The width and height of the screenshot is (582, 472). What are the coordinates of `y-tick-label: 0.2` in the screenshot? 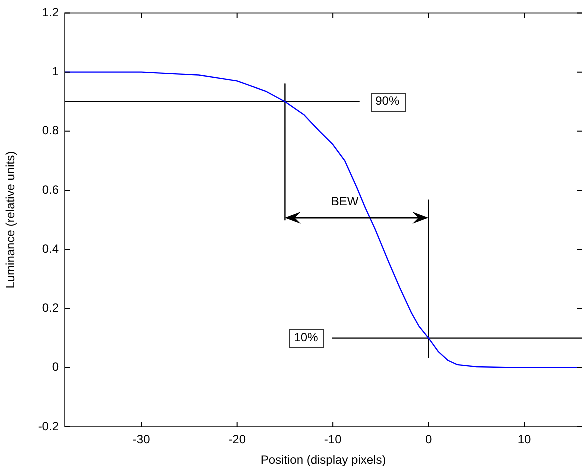 It's located at (51, 308).